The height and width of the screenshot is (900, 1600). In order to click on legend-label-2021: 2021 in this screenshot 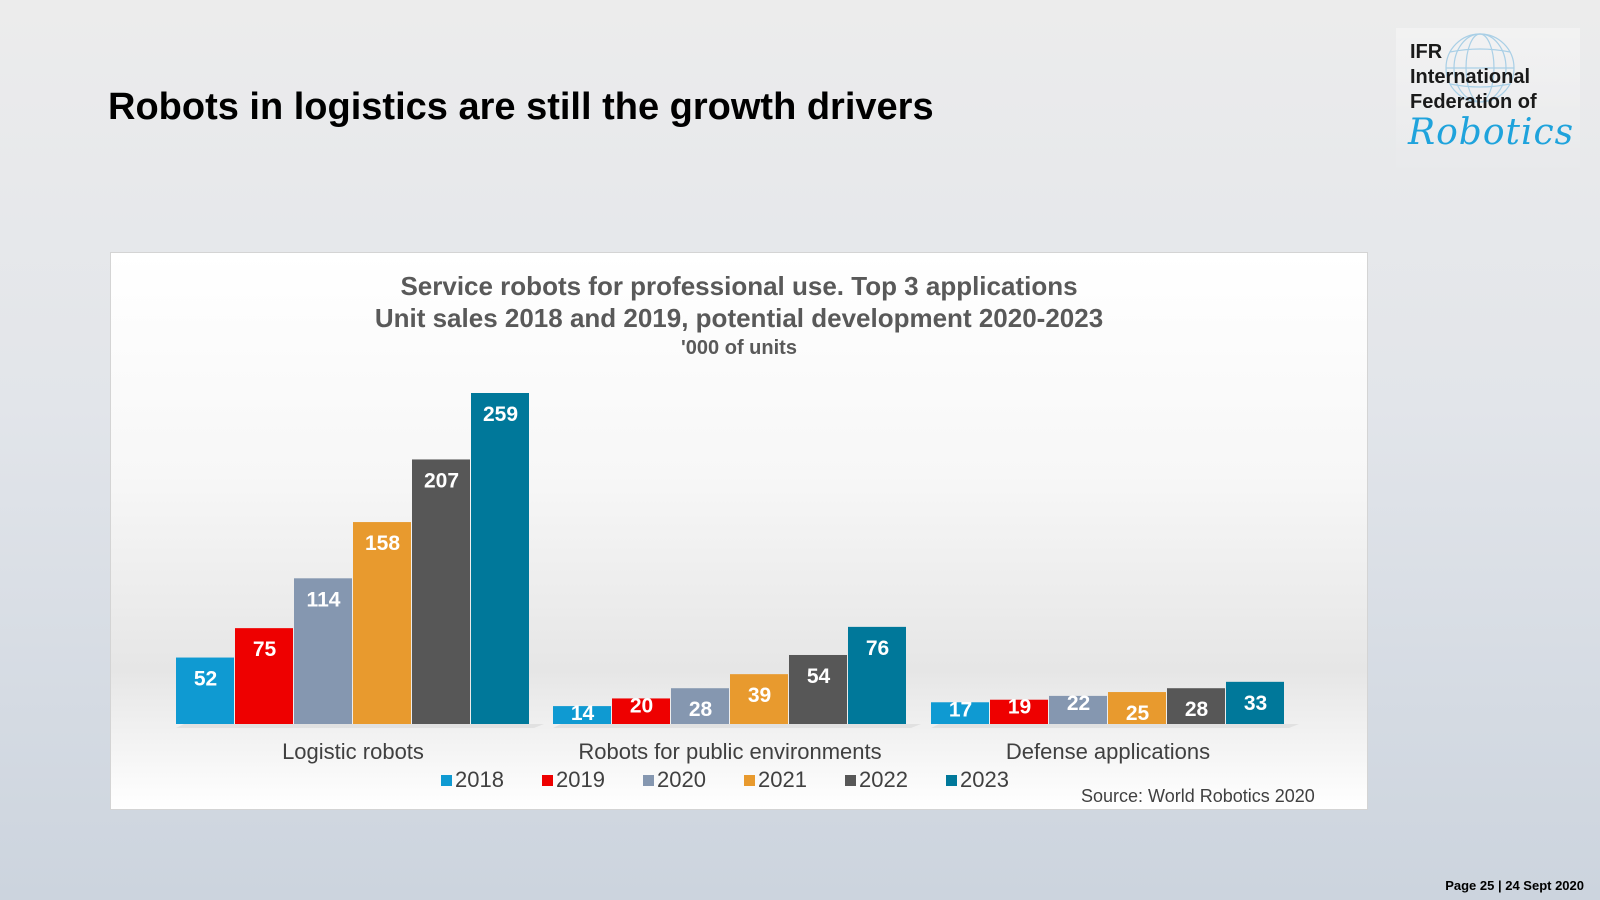, I will do `click(782, 779)`.